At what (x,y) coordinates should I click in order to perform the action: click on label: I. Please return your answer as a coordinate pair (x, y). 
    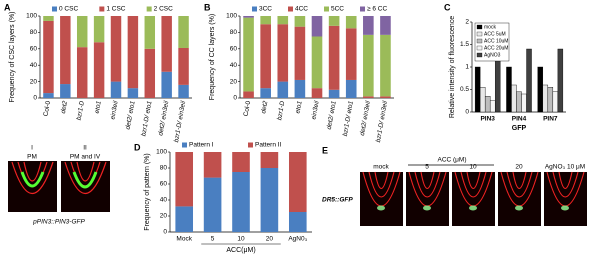
    Looking at the image, I should click on (32, 148).